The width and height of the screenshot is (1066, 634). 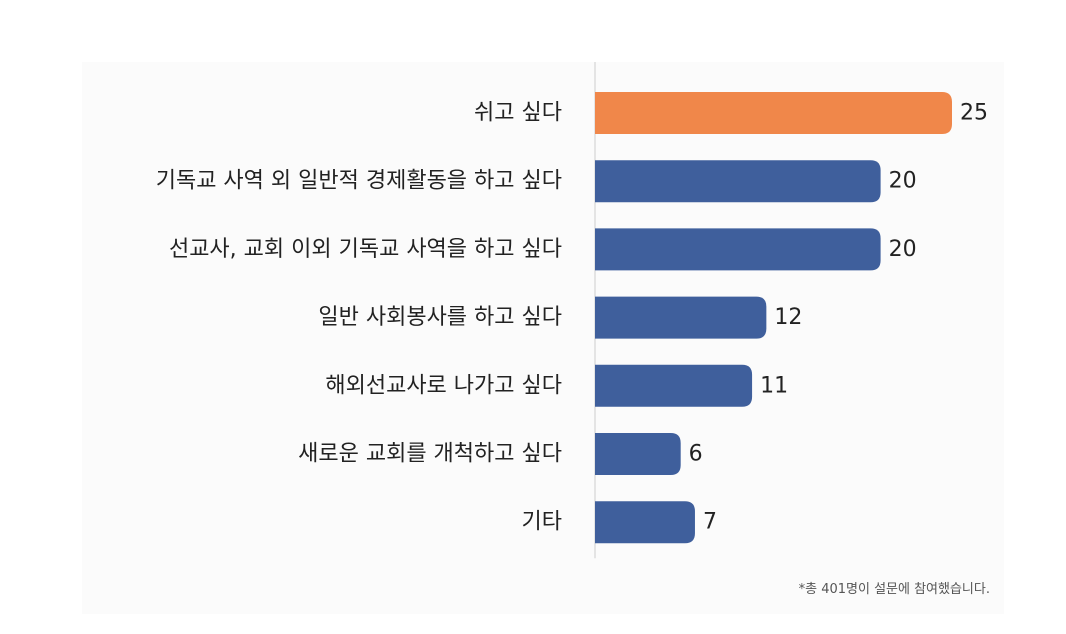 I want to click on category-label: 일반 사회봉사를 하고 싶다, so click(x=440, y=317).